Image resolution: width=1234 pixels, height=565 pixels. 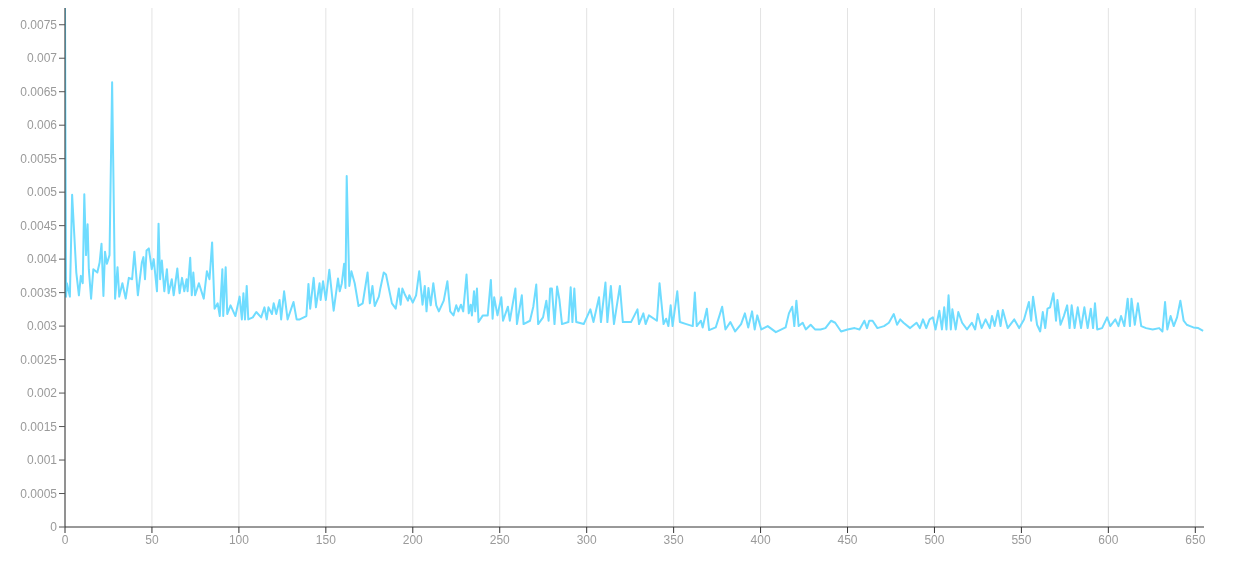 I want to click on x-tick-label: 500, so click(x=934, y=539).